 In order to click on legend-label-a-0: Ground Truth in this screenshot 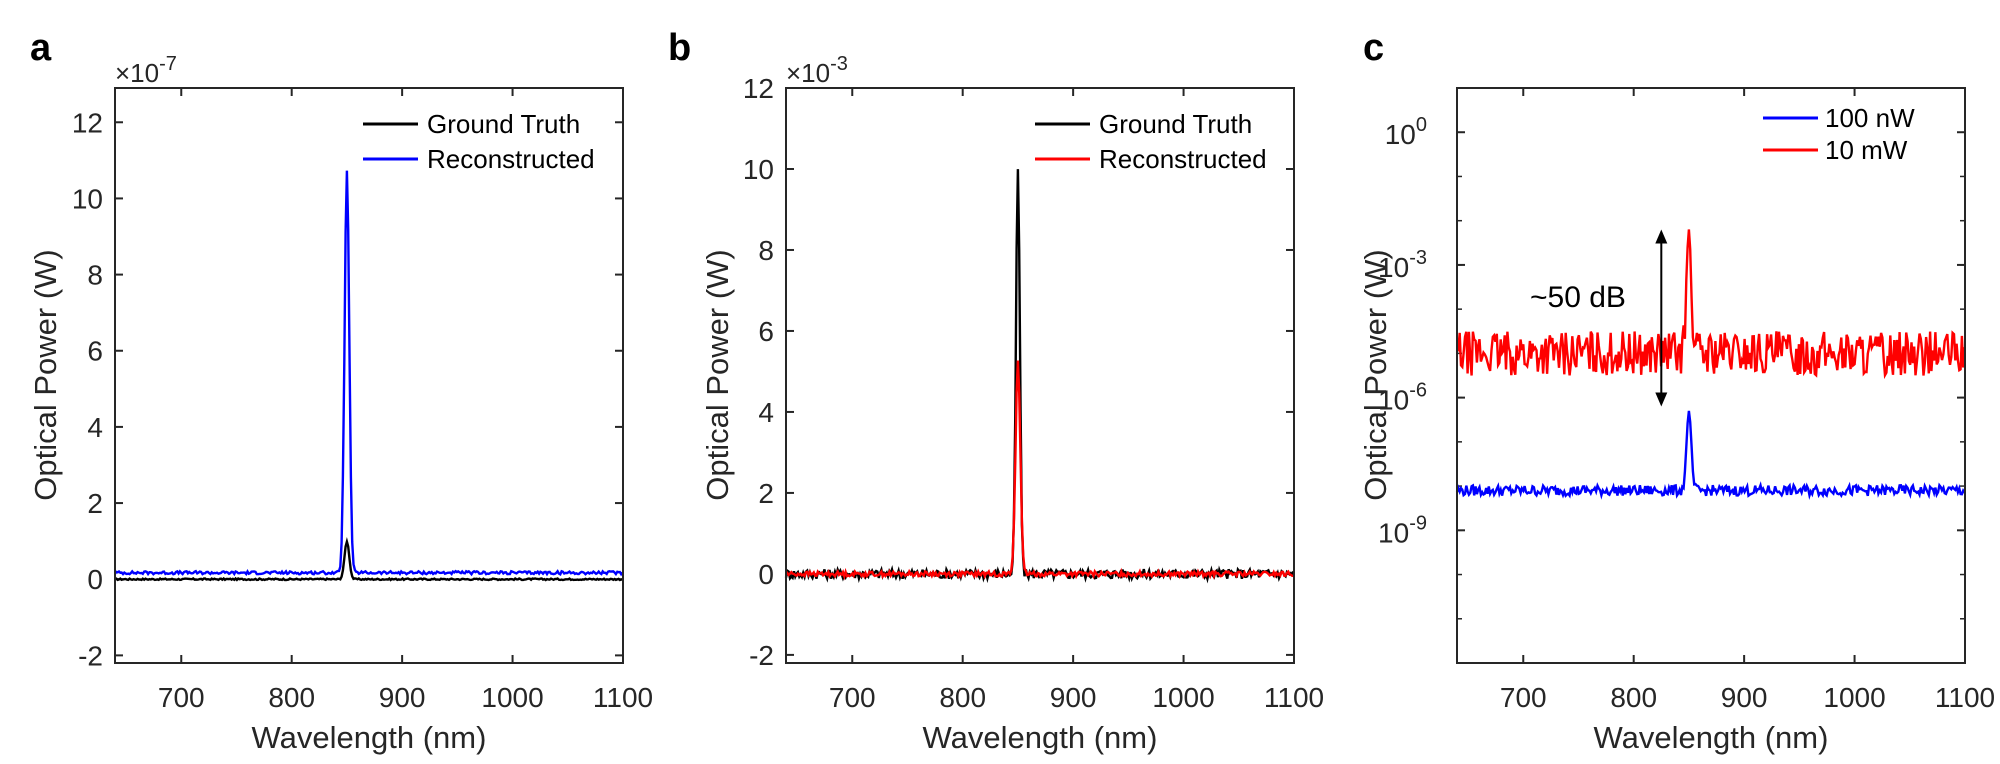, I will do `click(503, 124)`.